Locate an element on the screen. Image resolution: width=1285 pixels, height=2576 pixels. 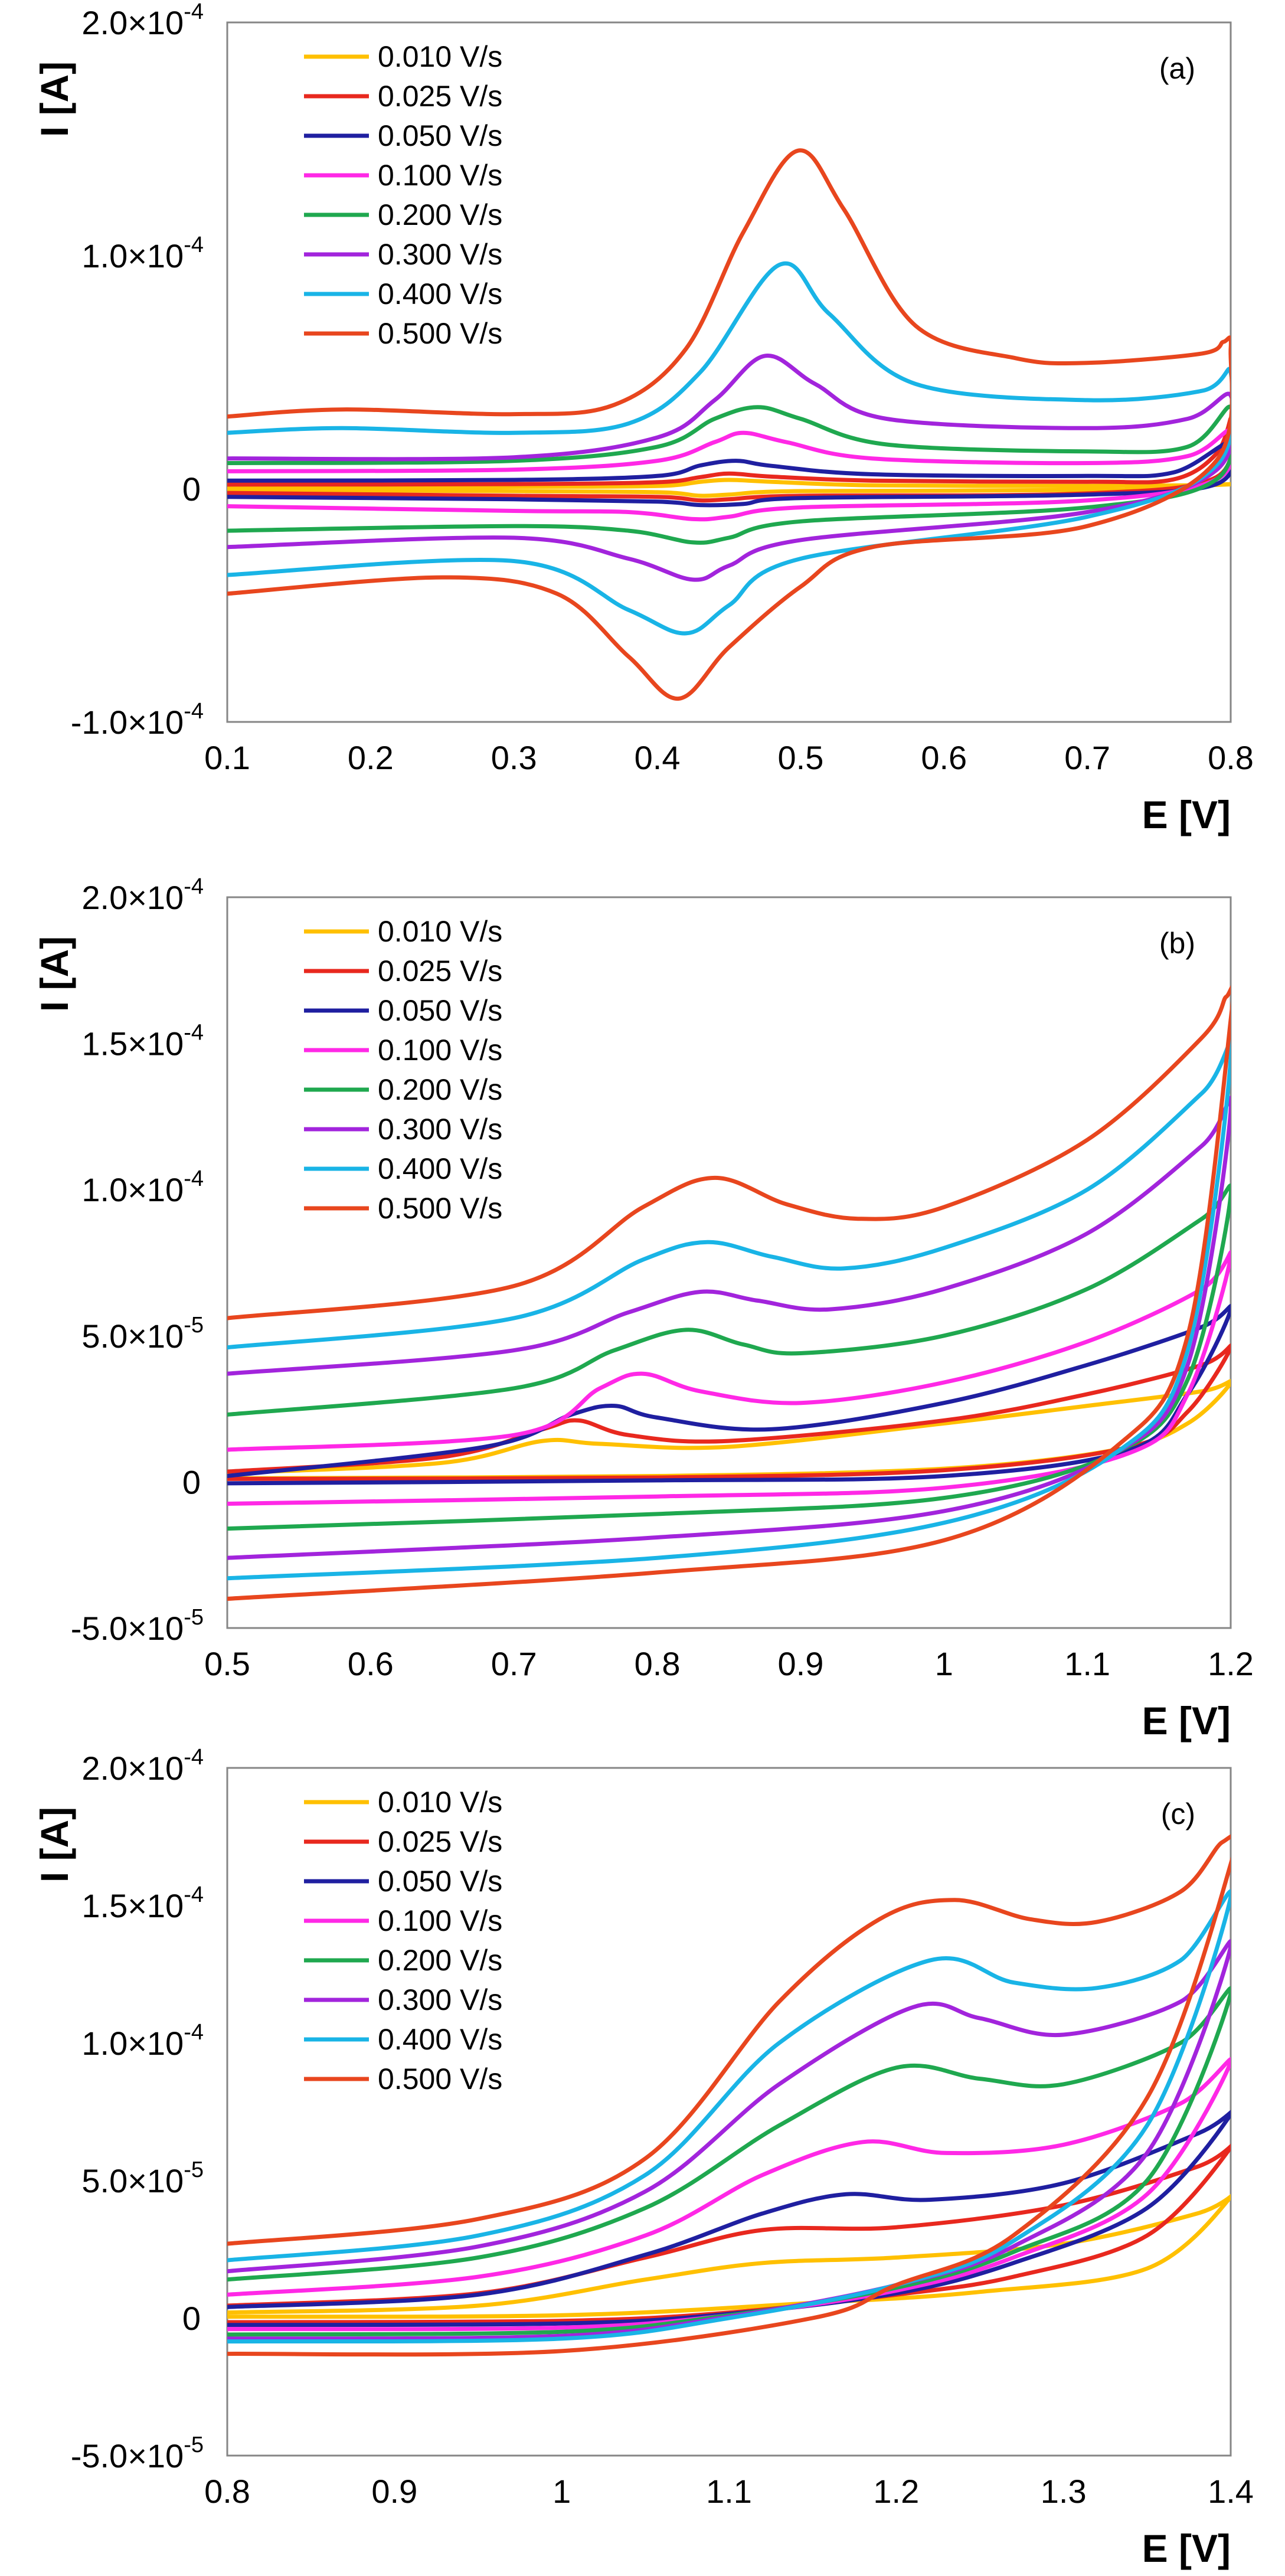
y-tick-mantissa: 1.5×10 is located at coordinates (132, 1905).